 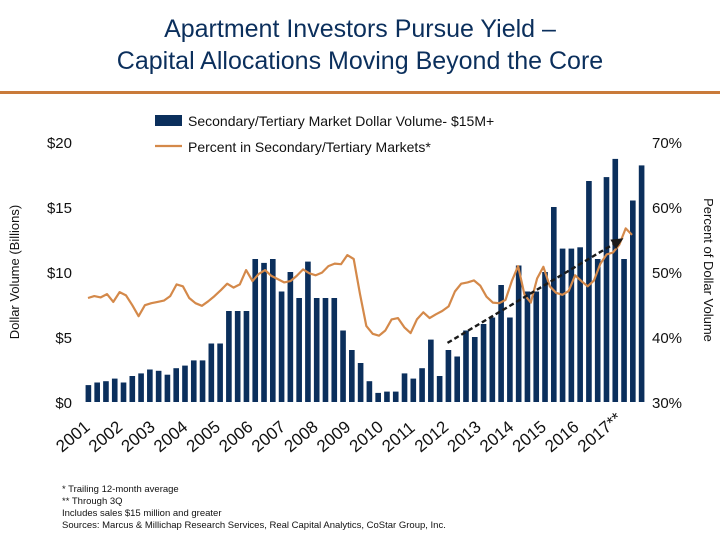 I want to click on y2-tick-label: 70%, so click(x=667, y=143).